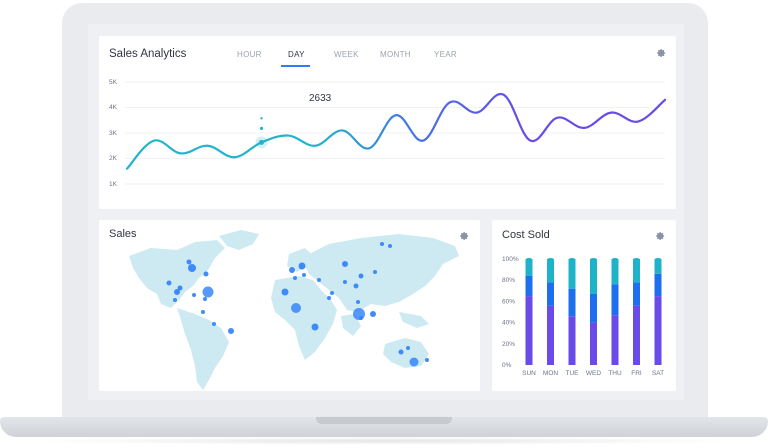 The width and height of the screenshot is (768, 448). What do you see at coordinates (113, 158) in the screenshot?
I see `y-tick: 2K` at bounding box center [113, 158].